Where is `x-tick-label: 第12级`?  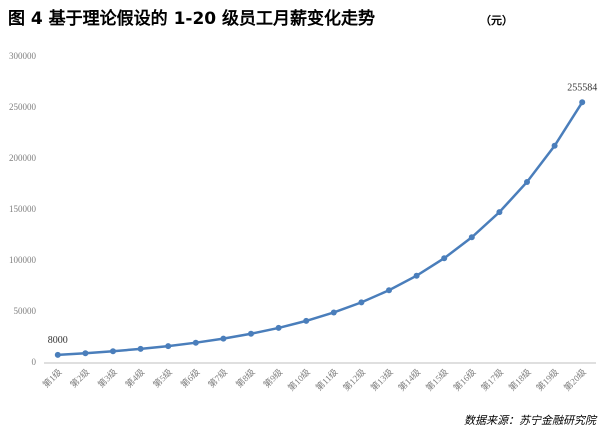
x-tick-label: 第12级 is located at coordinates (353, 379).